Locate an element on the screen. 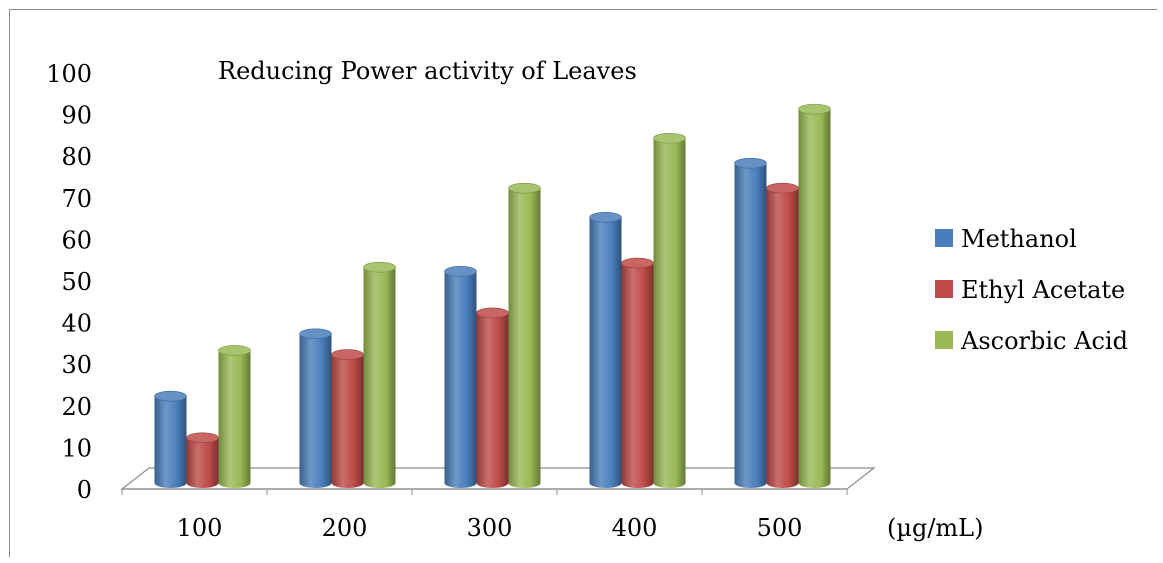  legend-label: Ascorbic Acid is located at coordinates (1044, 341).